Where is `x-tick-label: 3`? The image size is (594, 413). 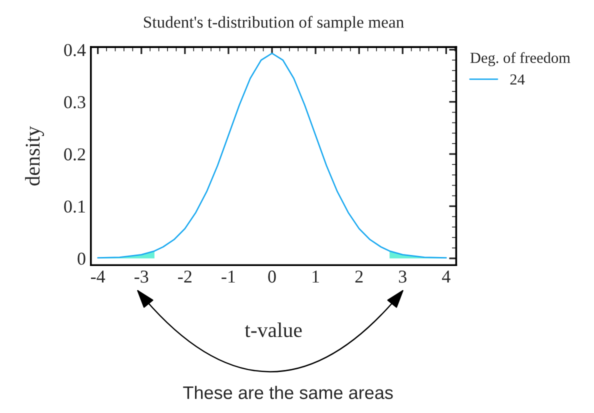 x-tick-label: 3 is located at coordinates (402, 276).